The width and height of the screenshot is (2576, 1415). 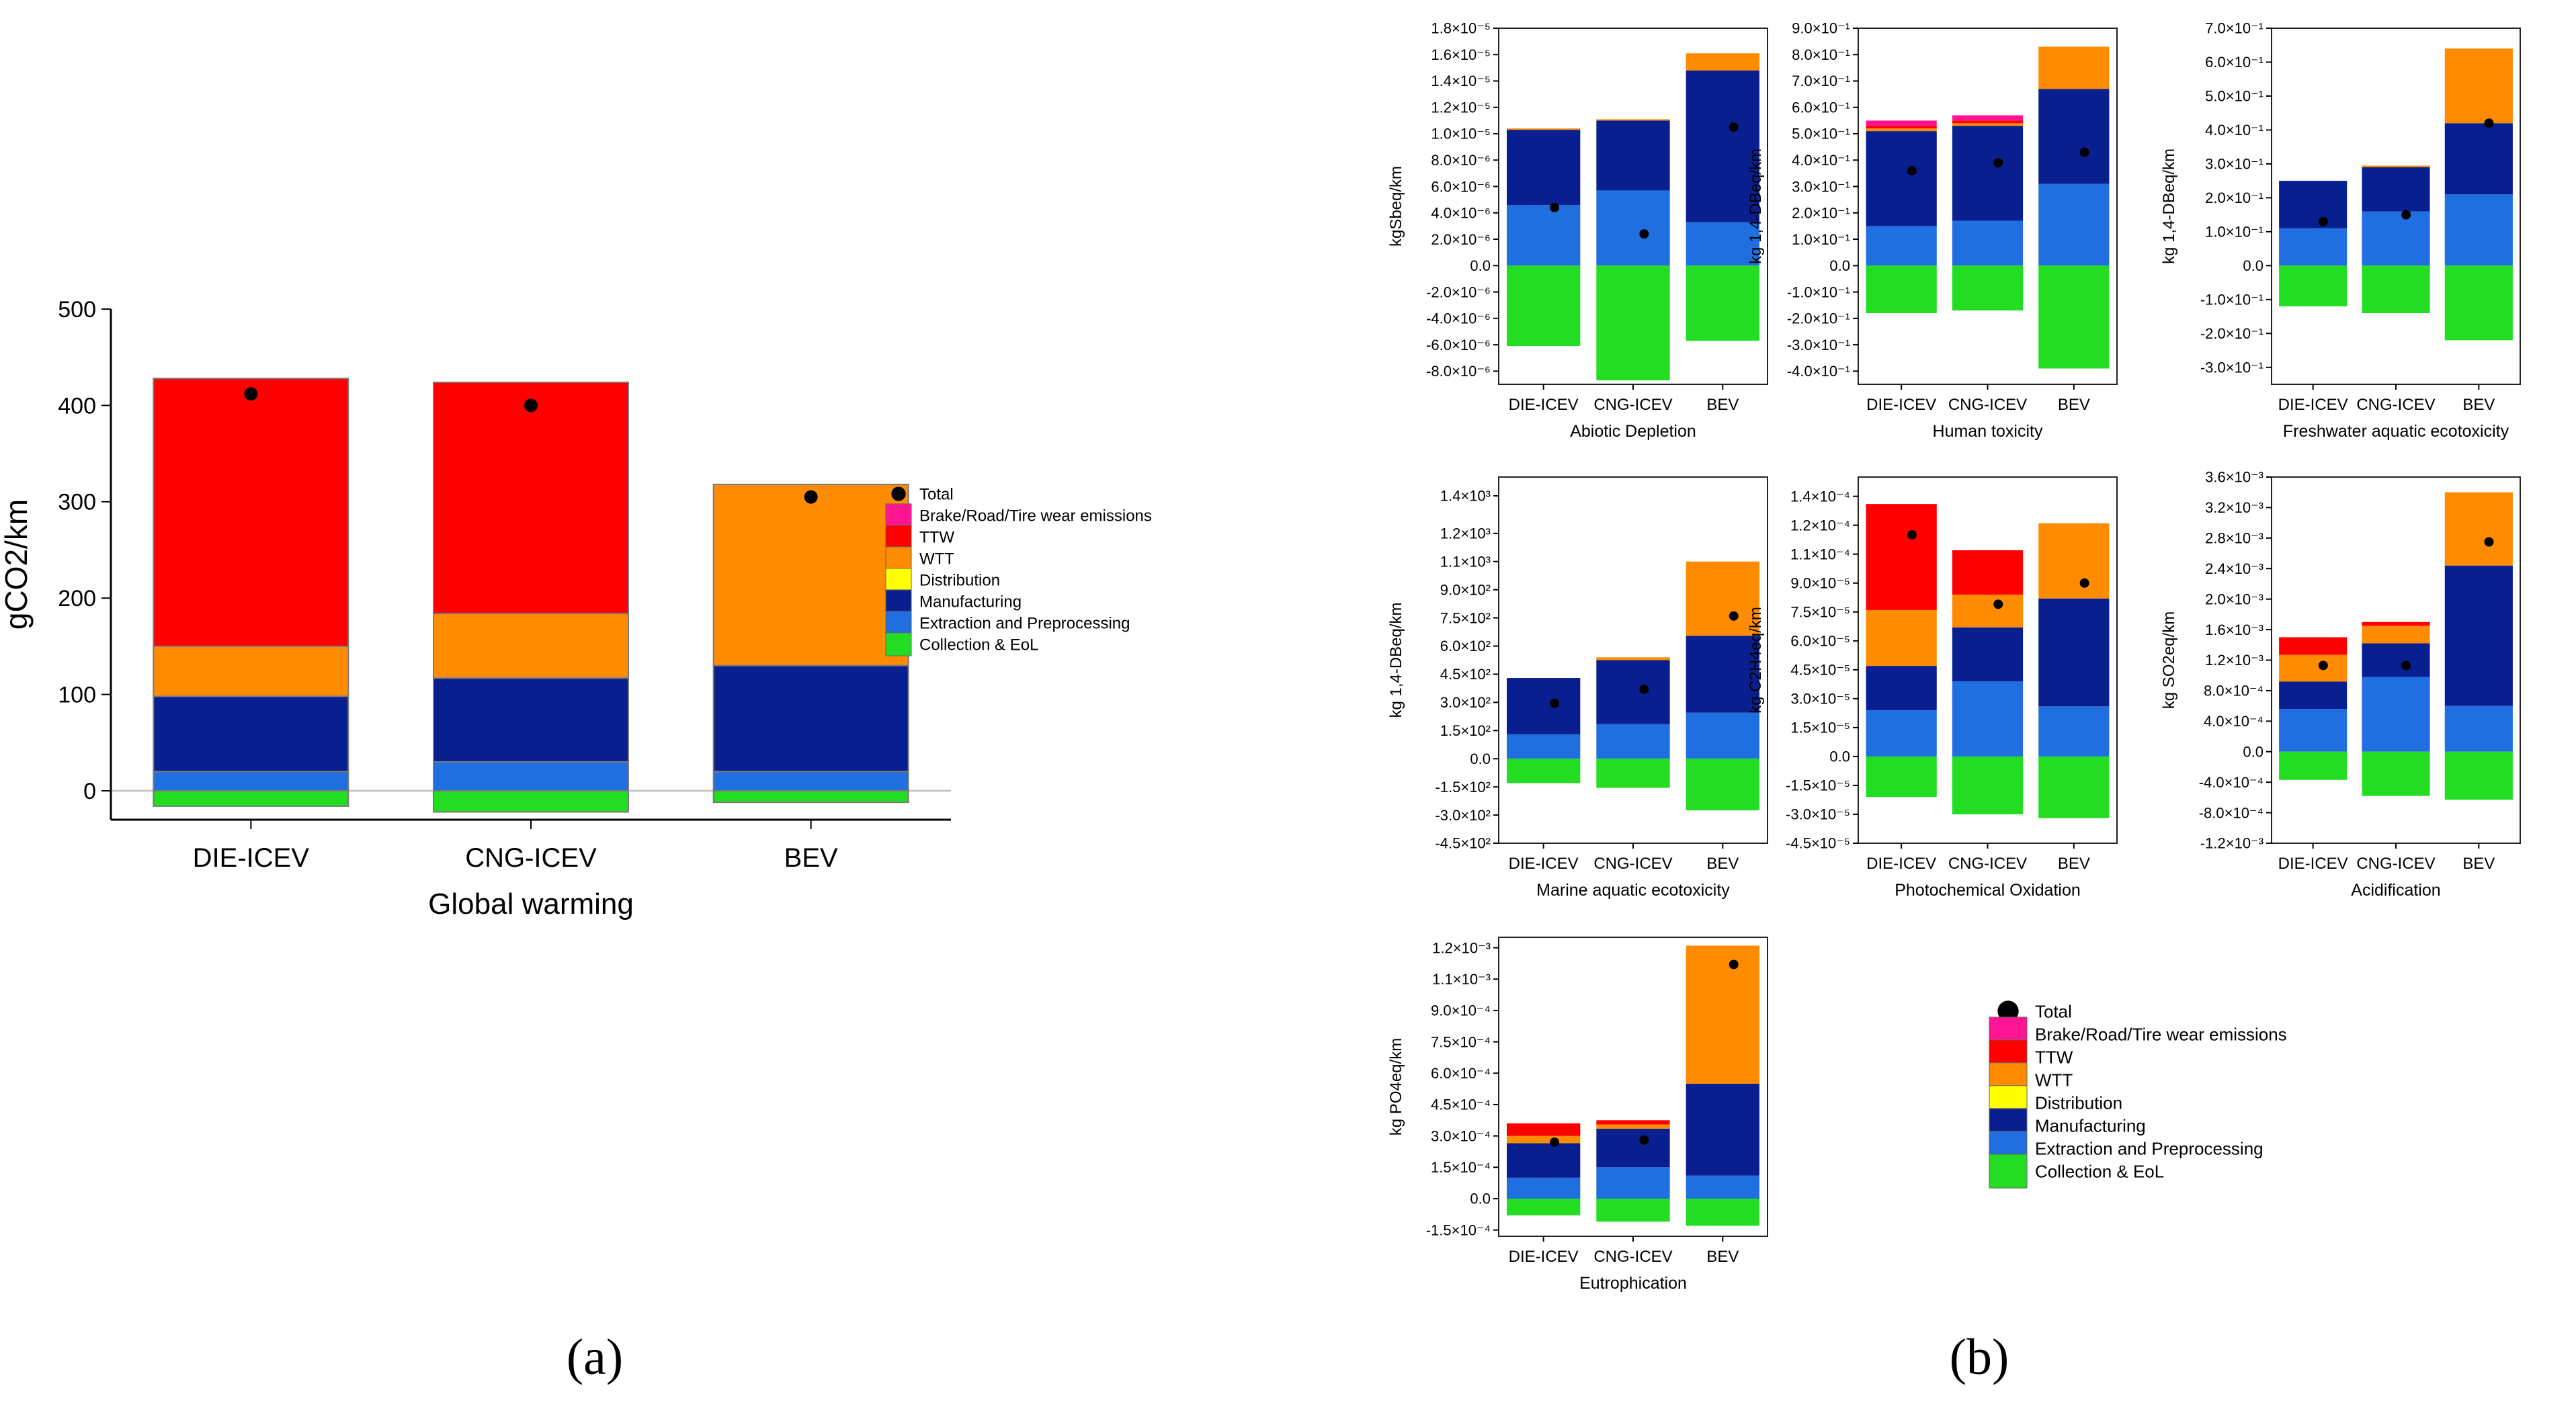 What do you see at coordinates (1633, 1283) in the screenshot?
I see `x-axis-title: Eutrophication` at bounding box center [1633, 1283].